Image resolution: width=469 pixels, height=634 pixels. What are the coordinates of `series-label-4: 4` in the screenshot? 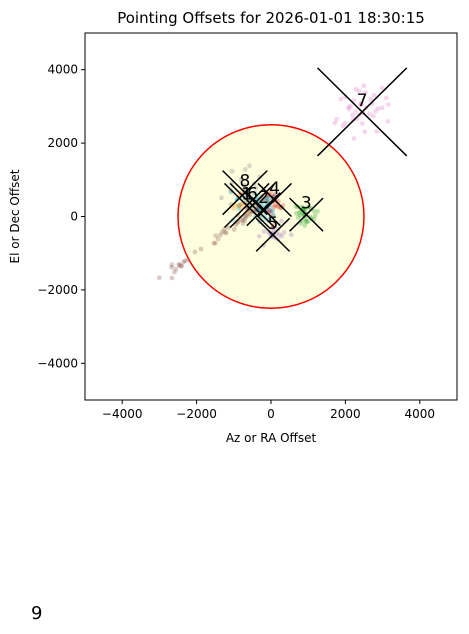 It's located at (274, 189).